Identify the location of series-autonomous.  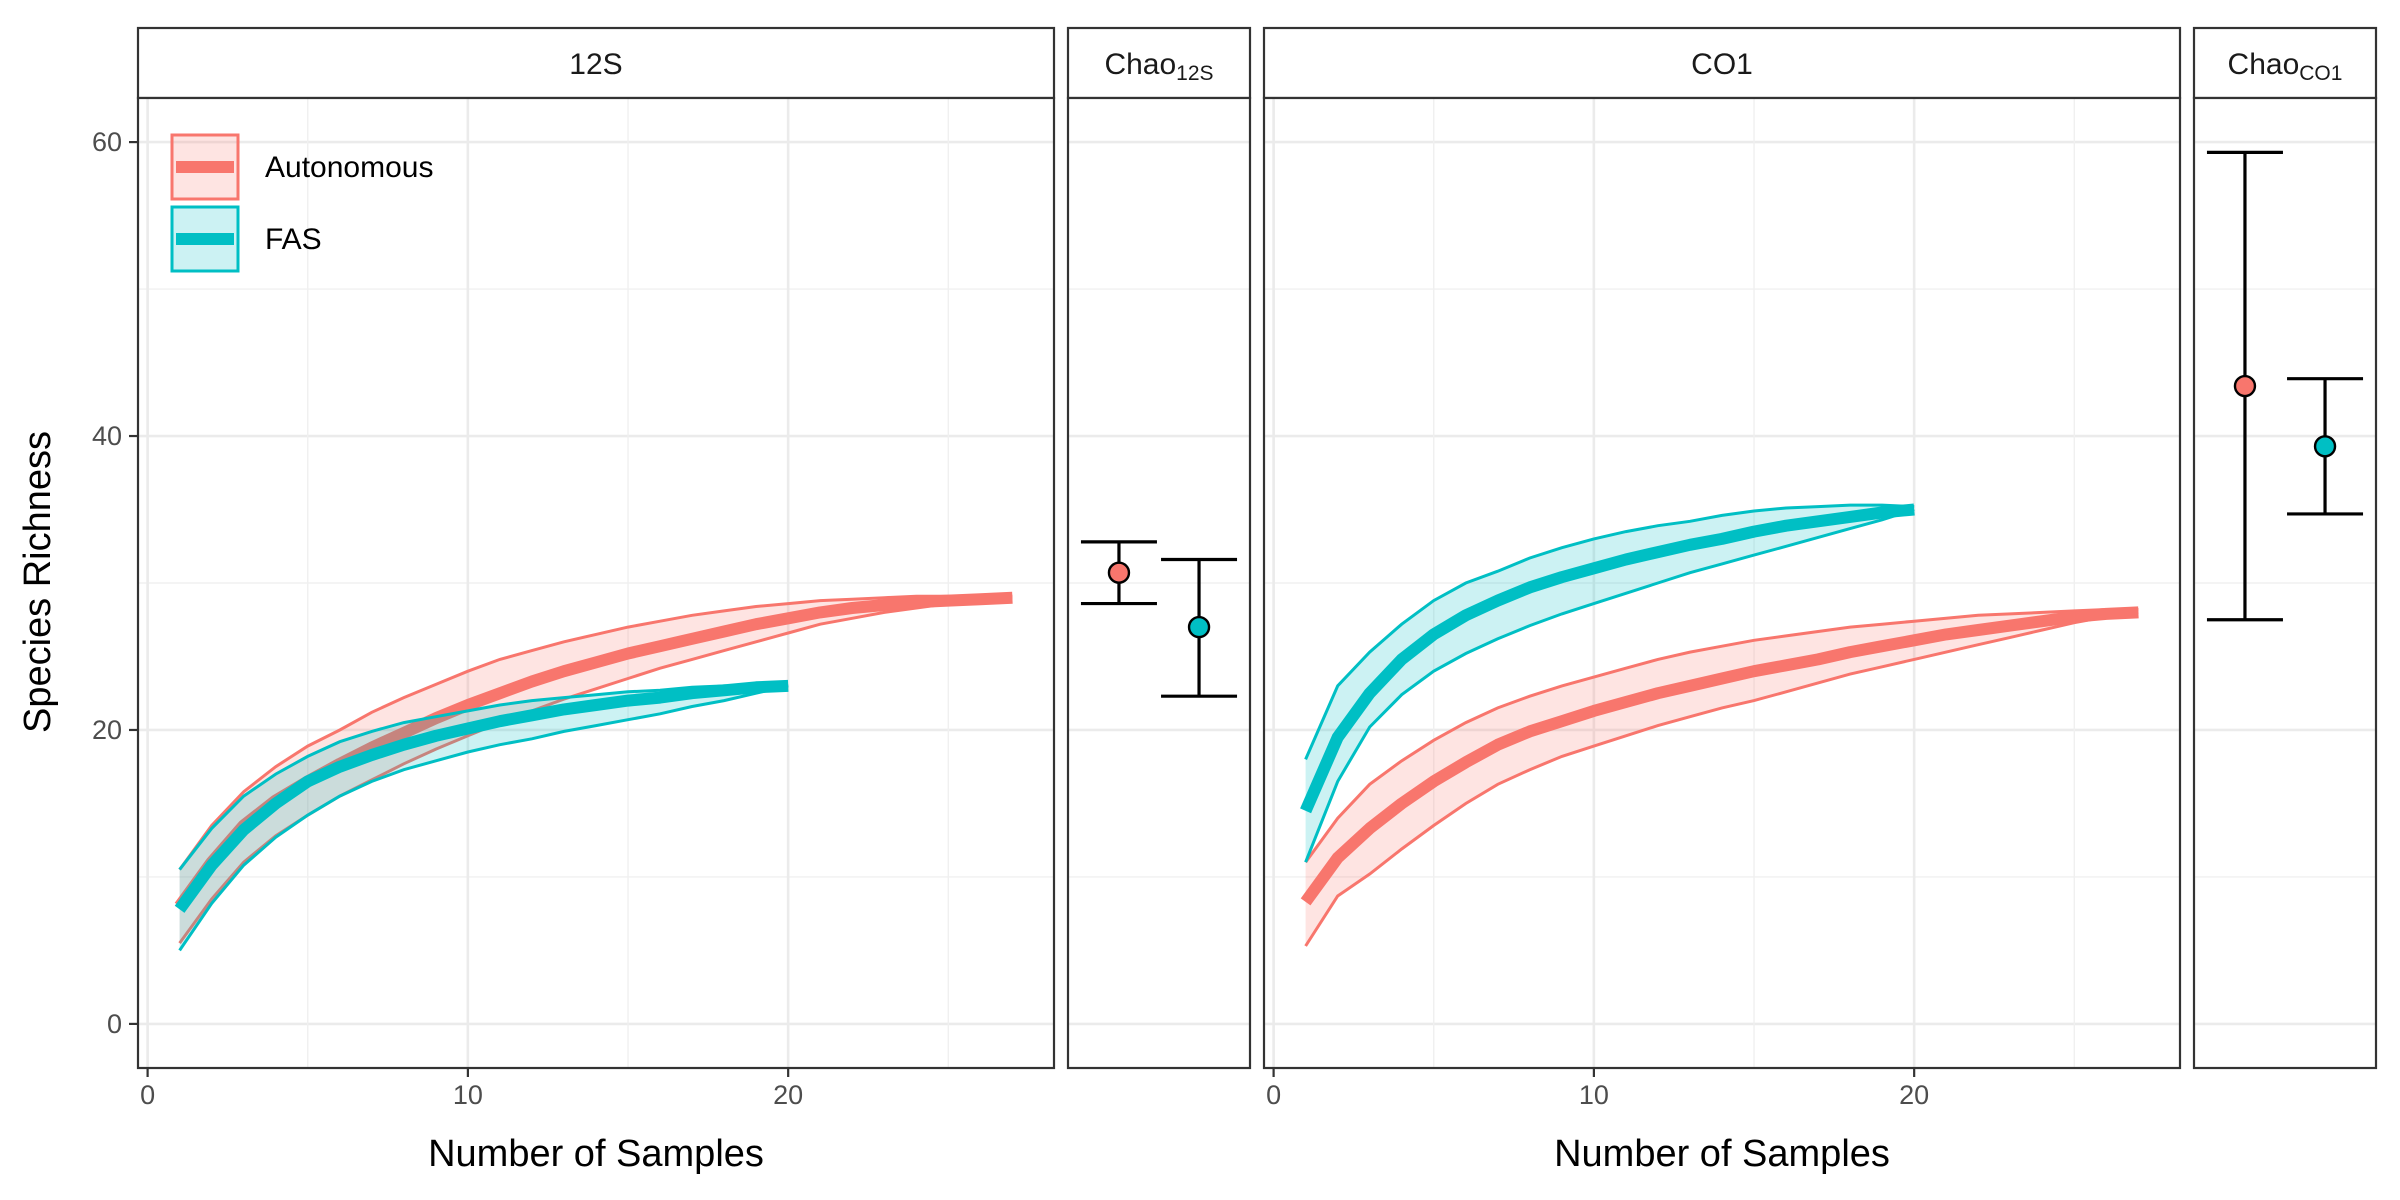
(1719, 776).